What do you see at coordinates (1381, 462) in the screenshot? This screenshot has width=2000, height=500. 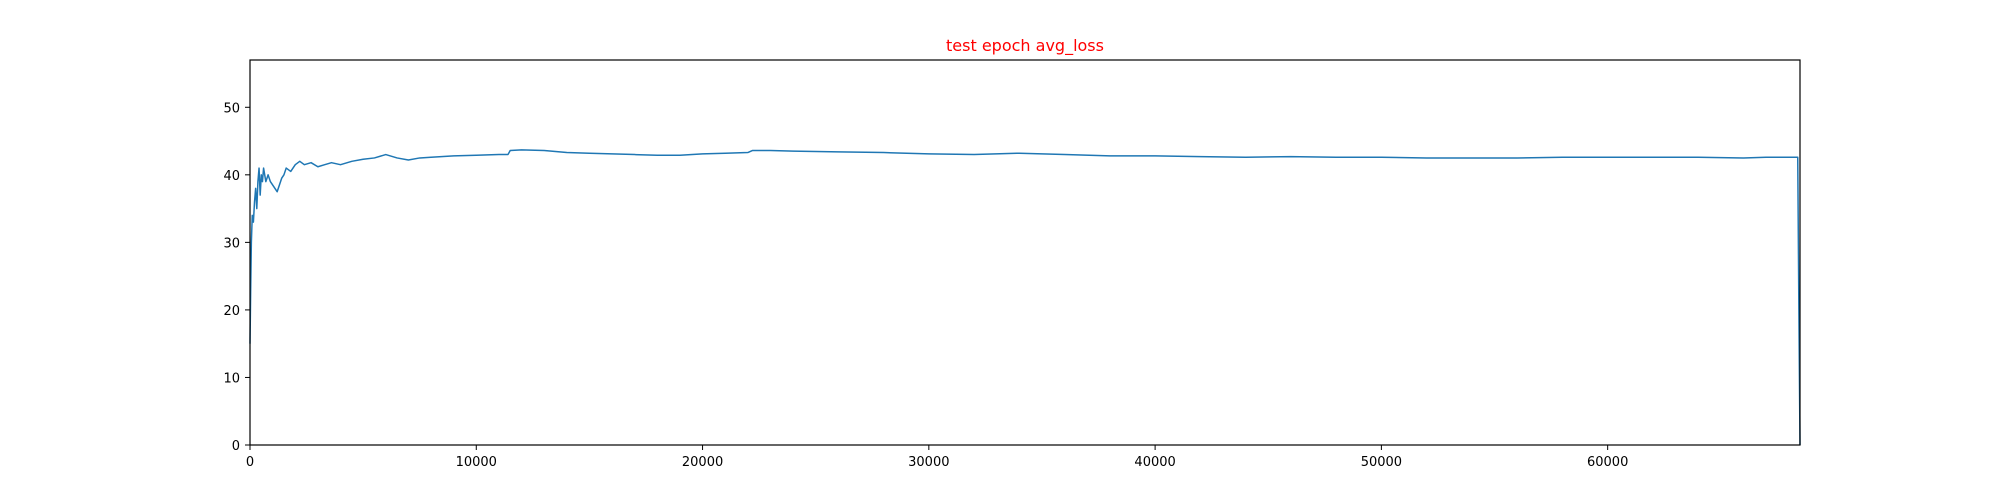 I see `x-tick-label: 50000` at bounding box center [1381, 462].